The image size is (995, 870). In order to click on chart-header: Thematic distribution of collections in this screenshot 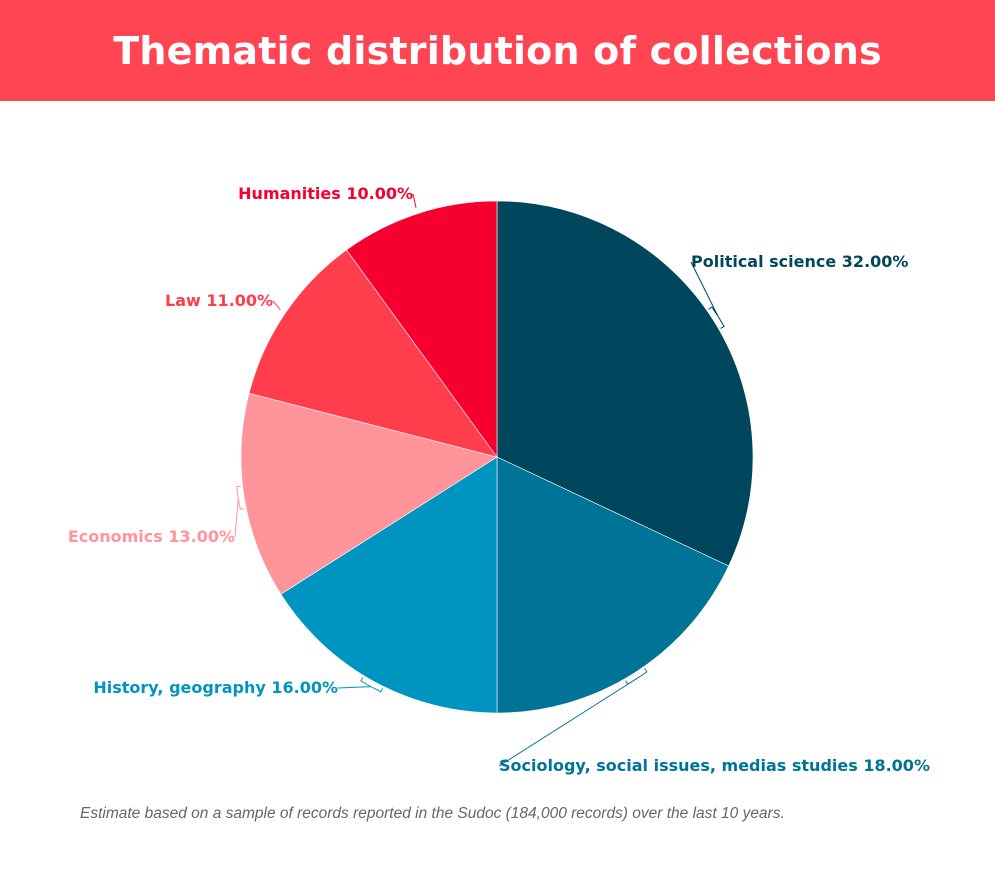, I will do `click(497, 50)`.